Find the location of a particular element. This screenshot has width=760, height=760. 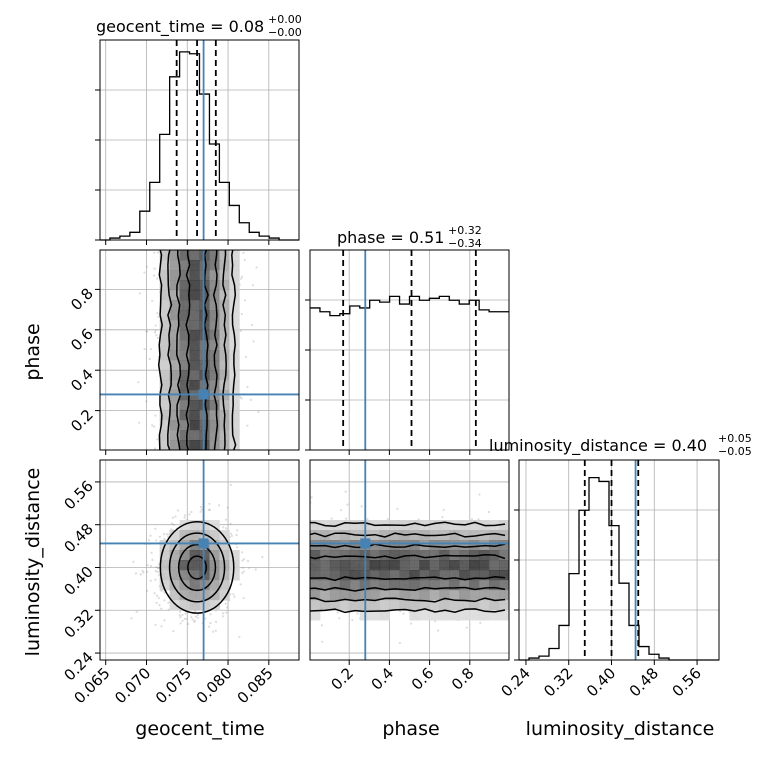

title-phase-minus: −0.34 is located at coordinates (465, 243).